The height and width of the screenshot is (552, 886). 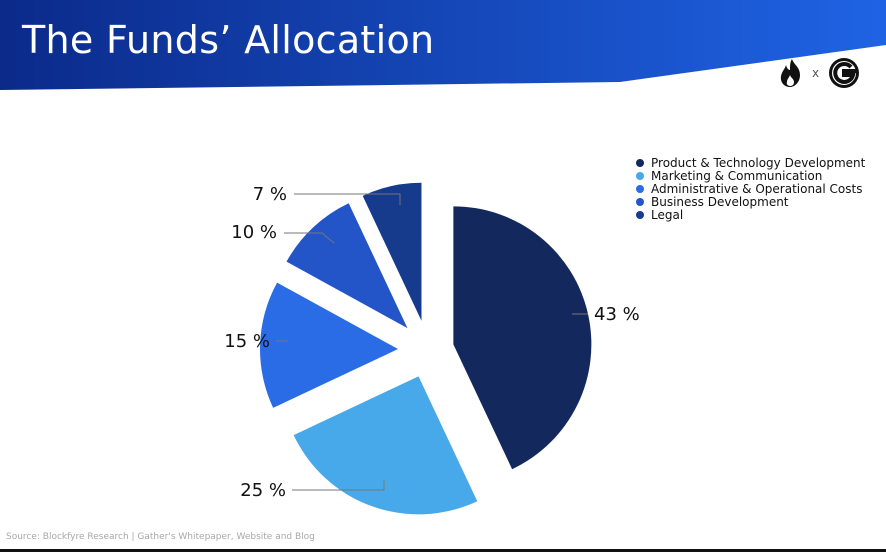 I want to click on page-title: The Funds’ Allocation, so click(x=228, y=40).